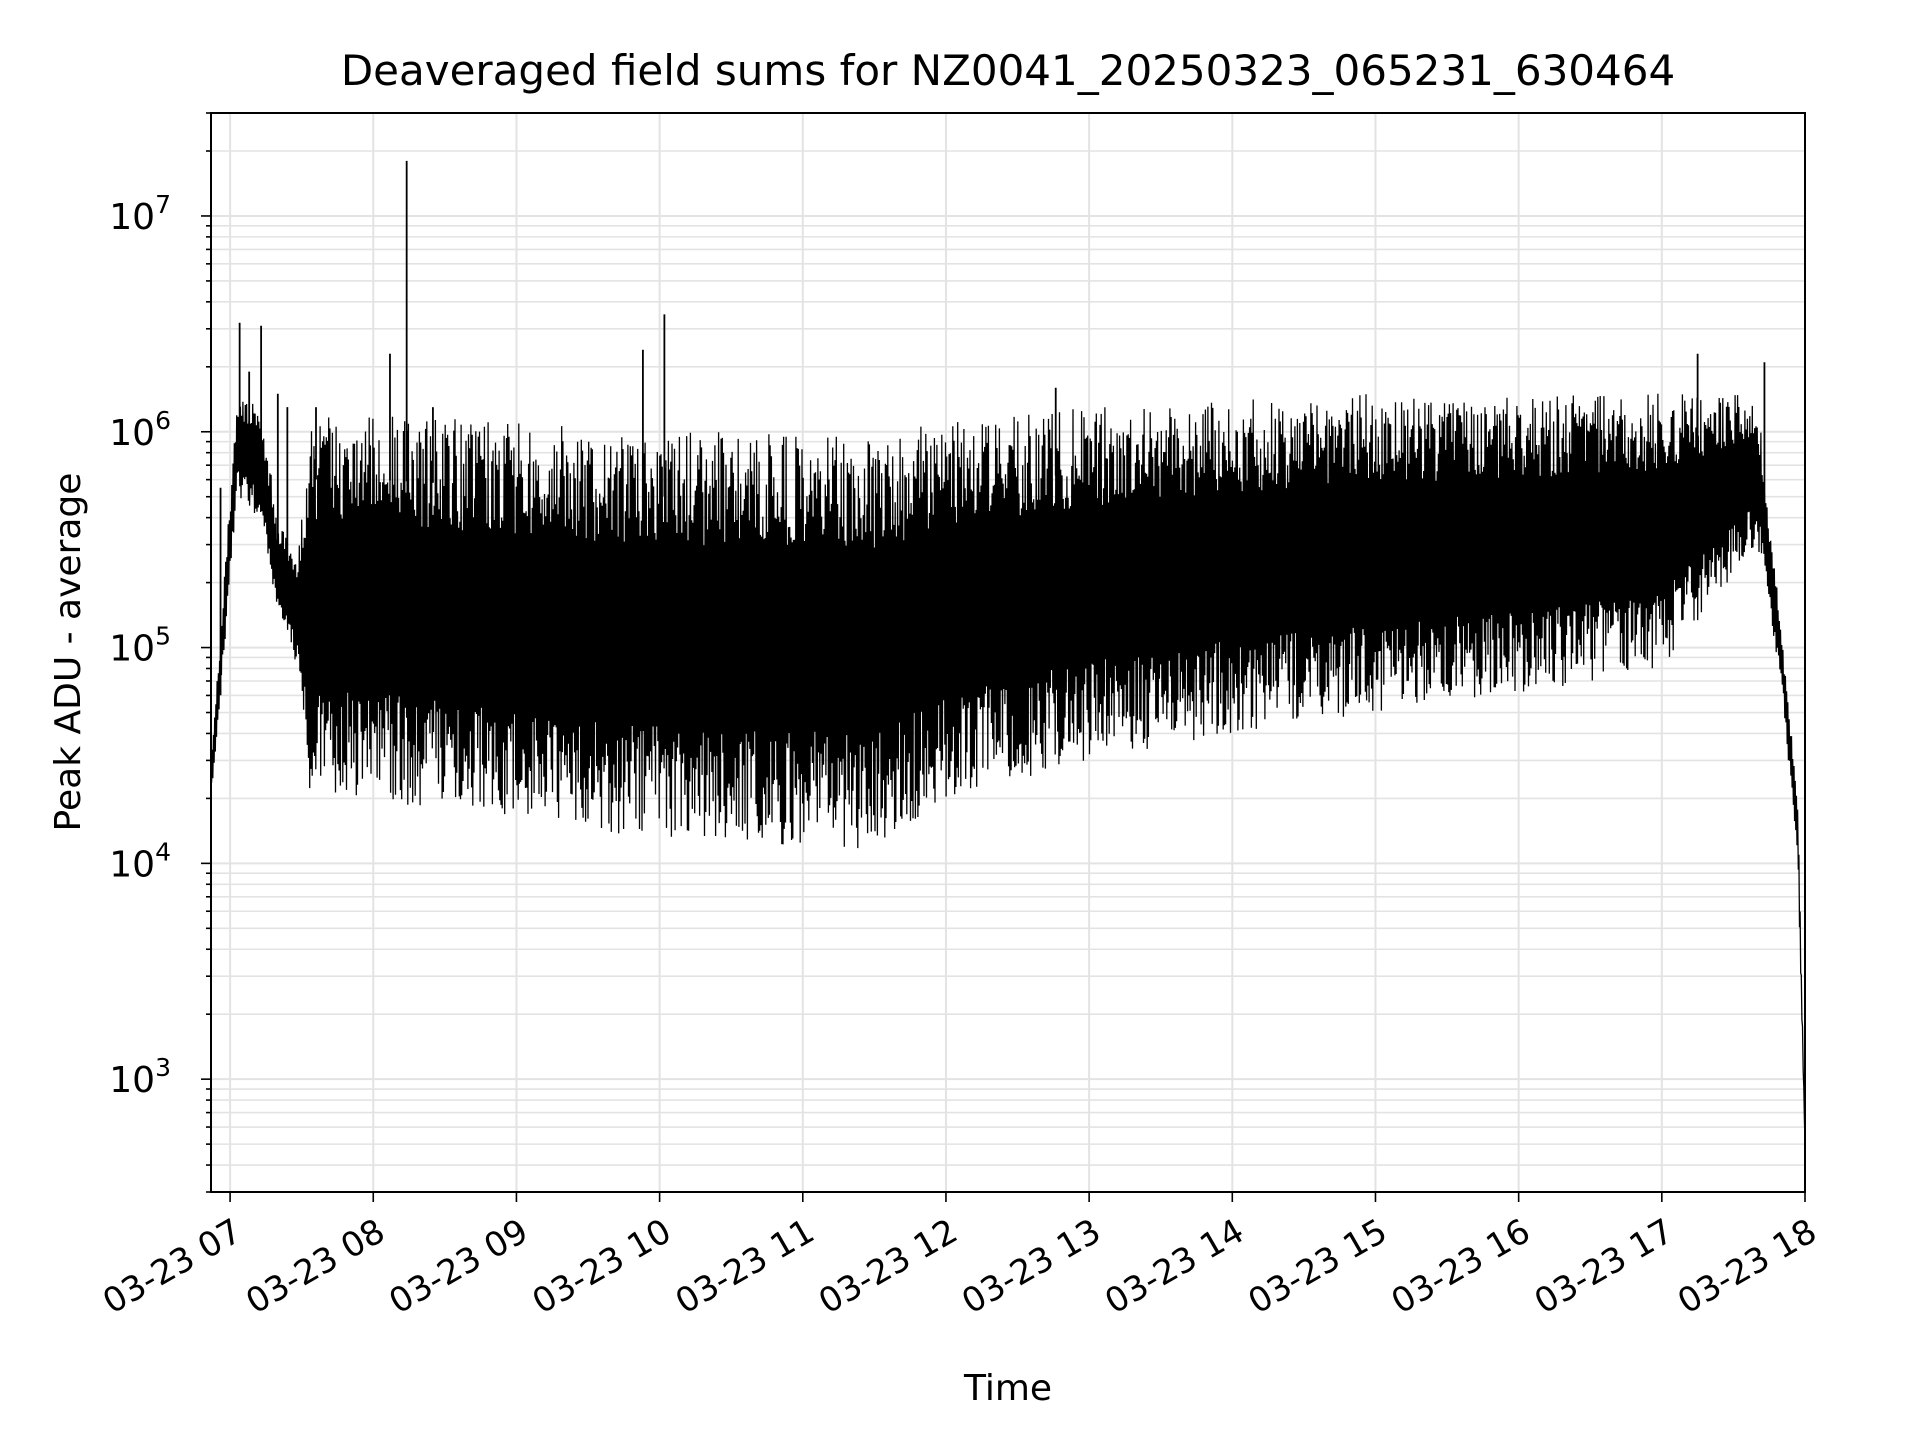  Describe the element at coordinates (68, 652) in the screenshot. I see `y-axis-label: Peak ADU - average` at that location.